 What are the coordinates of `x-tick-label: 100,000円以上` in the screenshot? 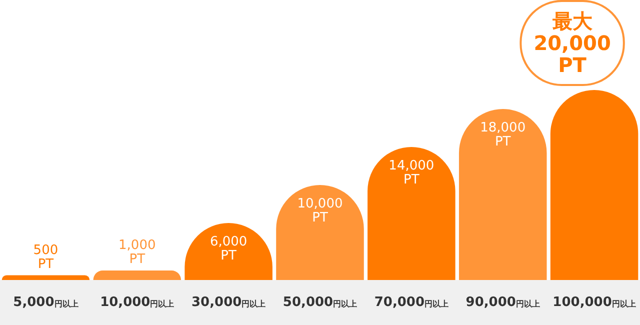 It's located at (594, 302).